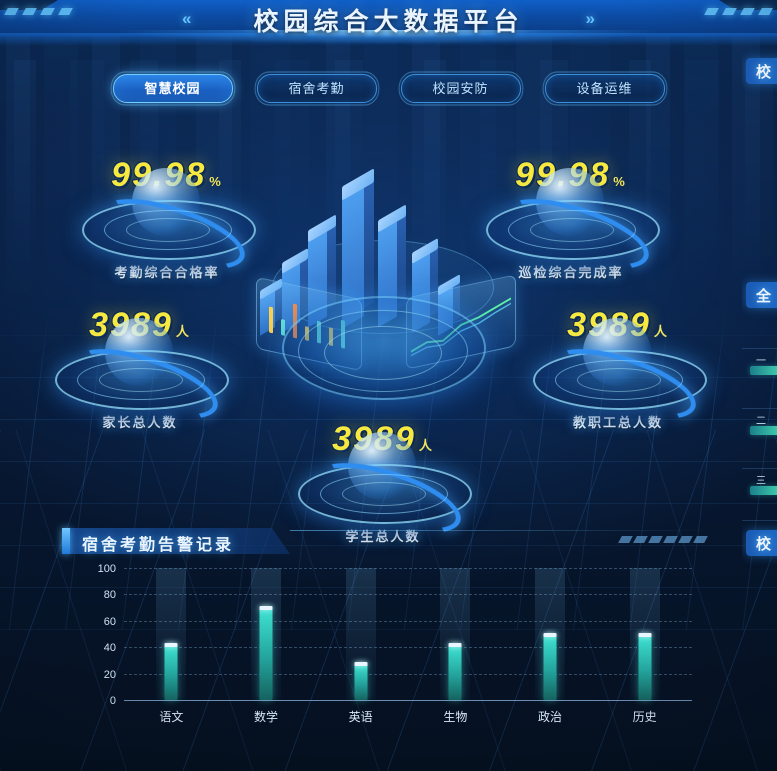 This screenshot has height=771, width=777. What do you see at coordinates (550, 717) in the screenshot?
I see `x-axis-tick: 政治` at bounding box center [550, 717].